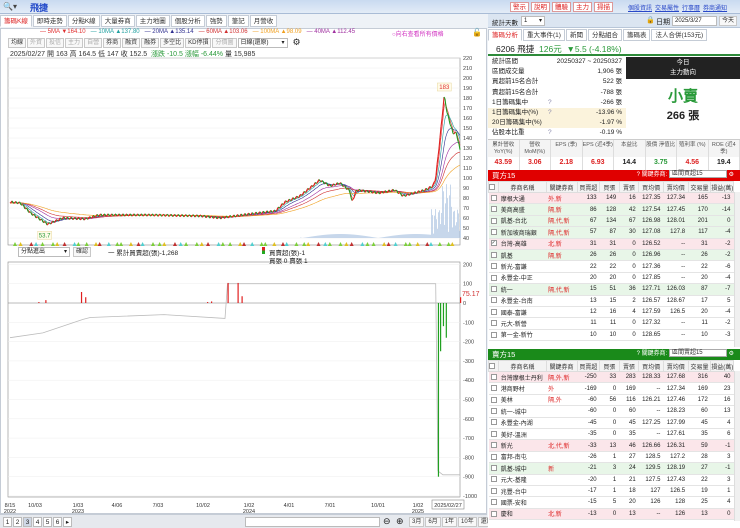 The width and height of the screenshot is (740, 528). Describe the element at coordinates (55, 43) in the screenshot. I see `toolbar-button: 投信` at that location.